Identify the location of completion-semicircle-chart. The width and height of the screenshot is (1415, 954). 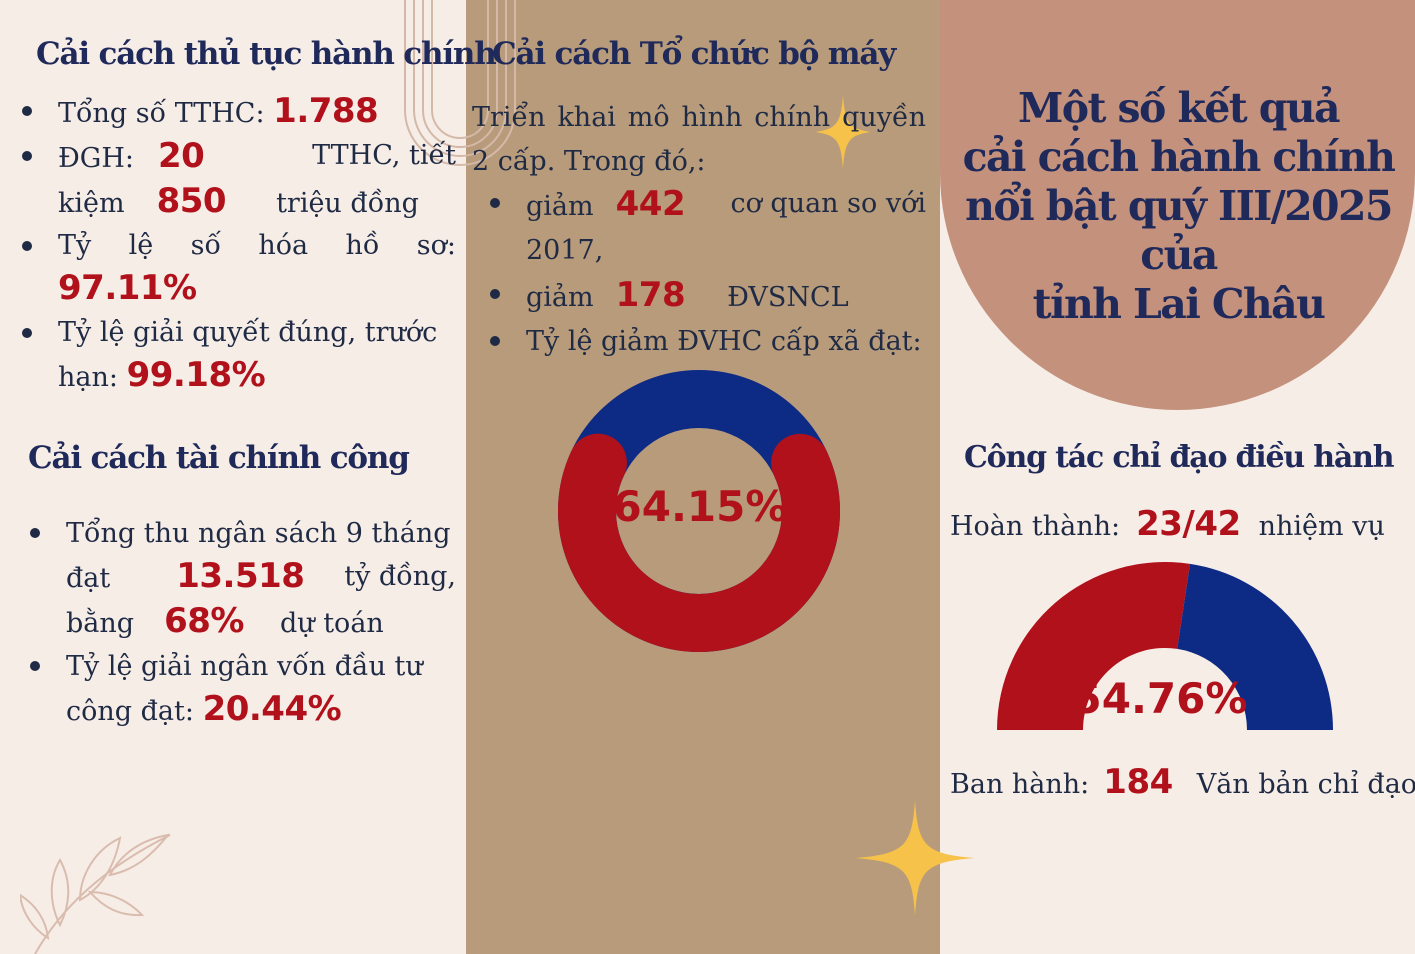
(1165, 646).